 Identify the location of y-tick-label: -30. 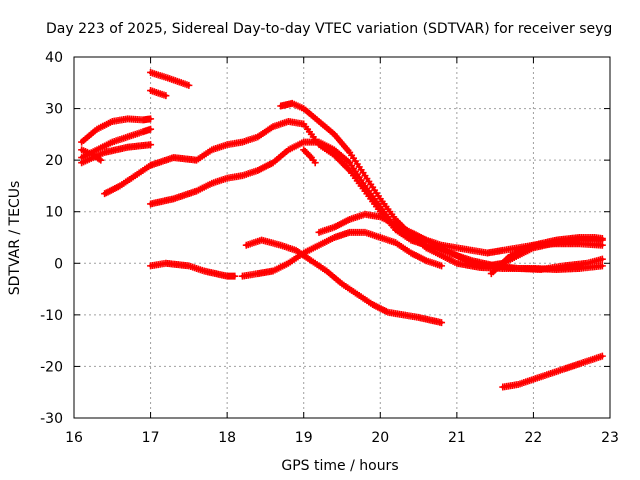
(51, 419).